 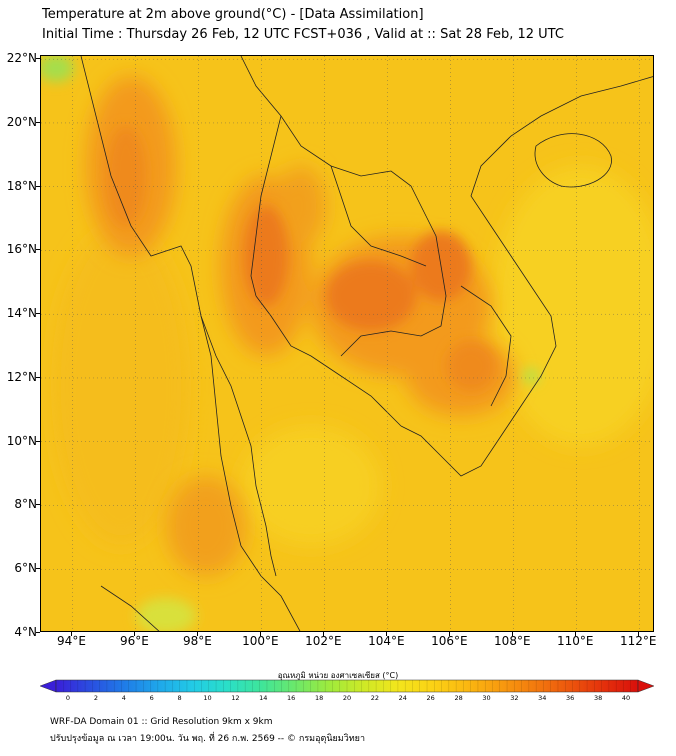 What do you see at coordinates (645, 686) in the screenshot?
I see `colorbar-max-arrow` at bounding box center [645, 686].